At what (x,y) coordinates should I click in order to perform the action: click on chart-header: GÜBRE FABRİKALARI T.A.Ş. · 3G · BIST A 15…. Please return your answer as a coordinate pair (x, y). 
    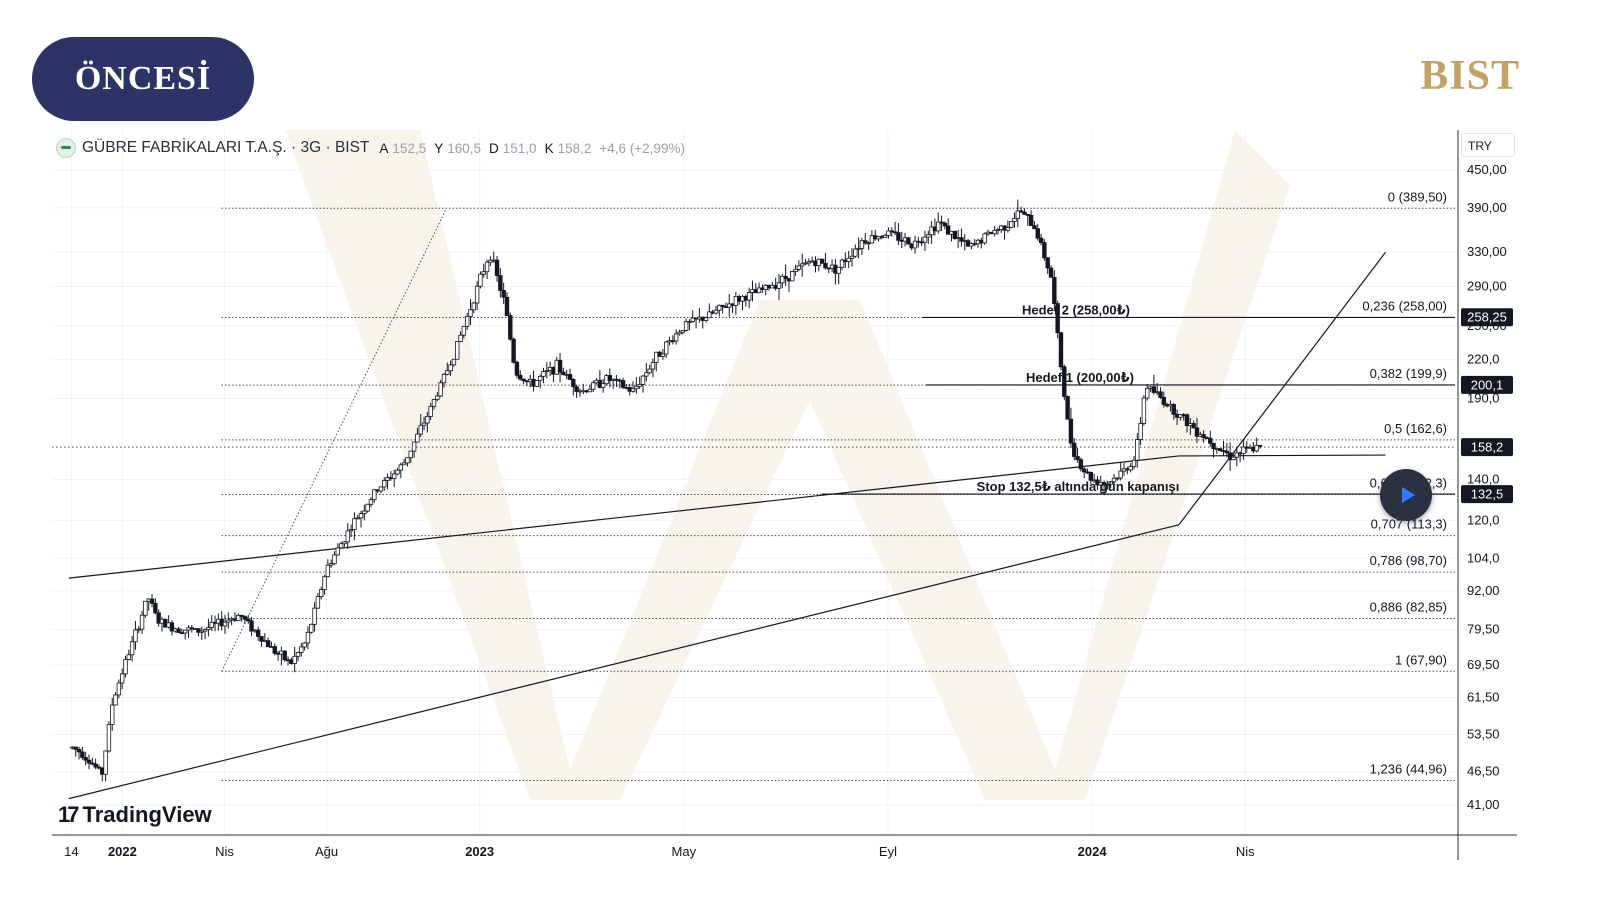
    Looking at the image, I should click on (372, 148).